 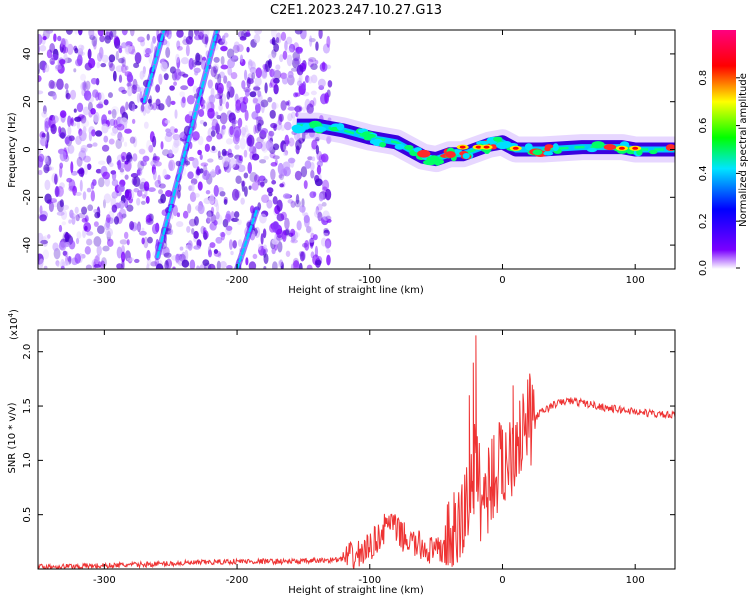 What do you see at coordinates (743, 150) in the screenshot?
I see `colorbar-label: Normalized spectral amplitude` at bounding box center [743, 150].